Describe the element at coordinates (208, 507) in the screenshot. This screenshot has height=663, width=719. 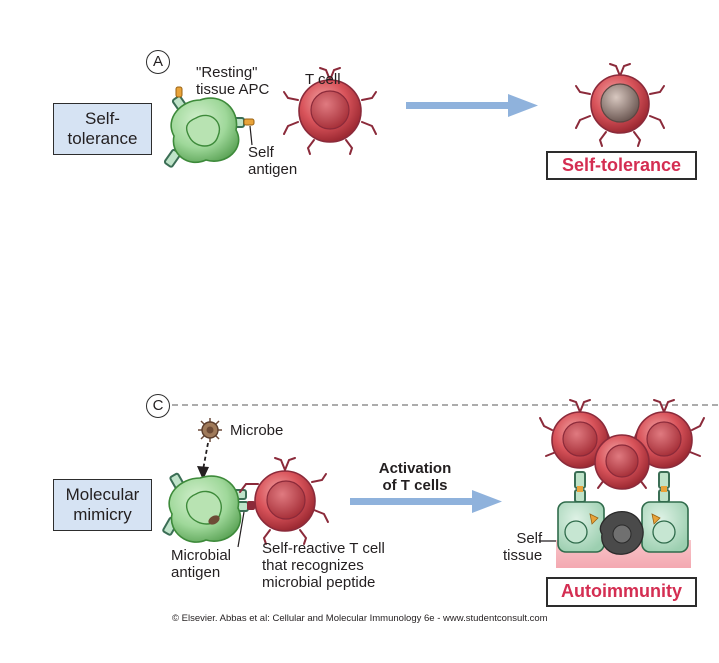
I see `apc-c` at that location.